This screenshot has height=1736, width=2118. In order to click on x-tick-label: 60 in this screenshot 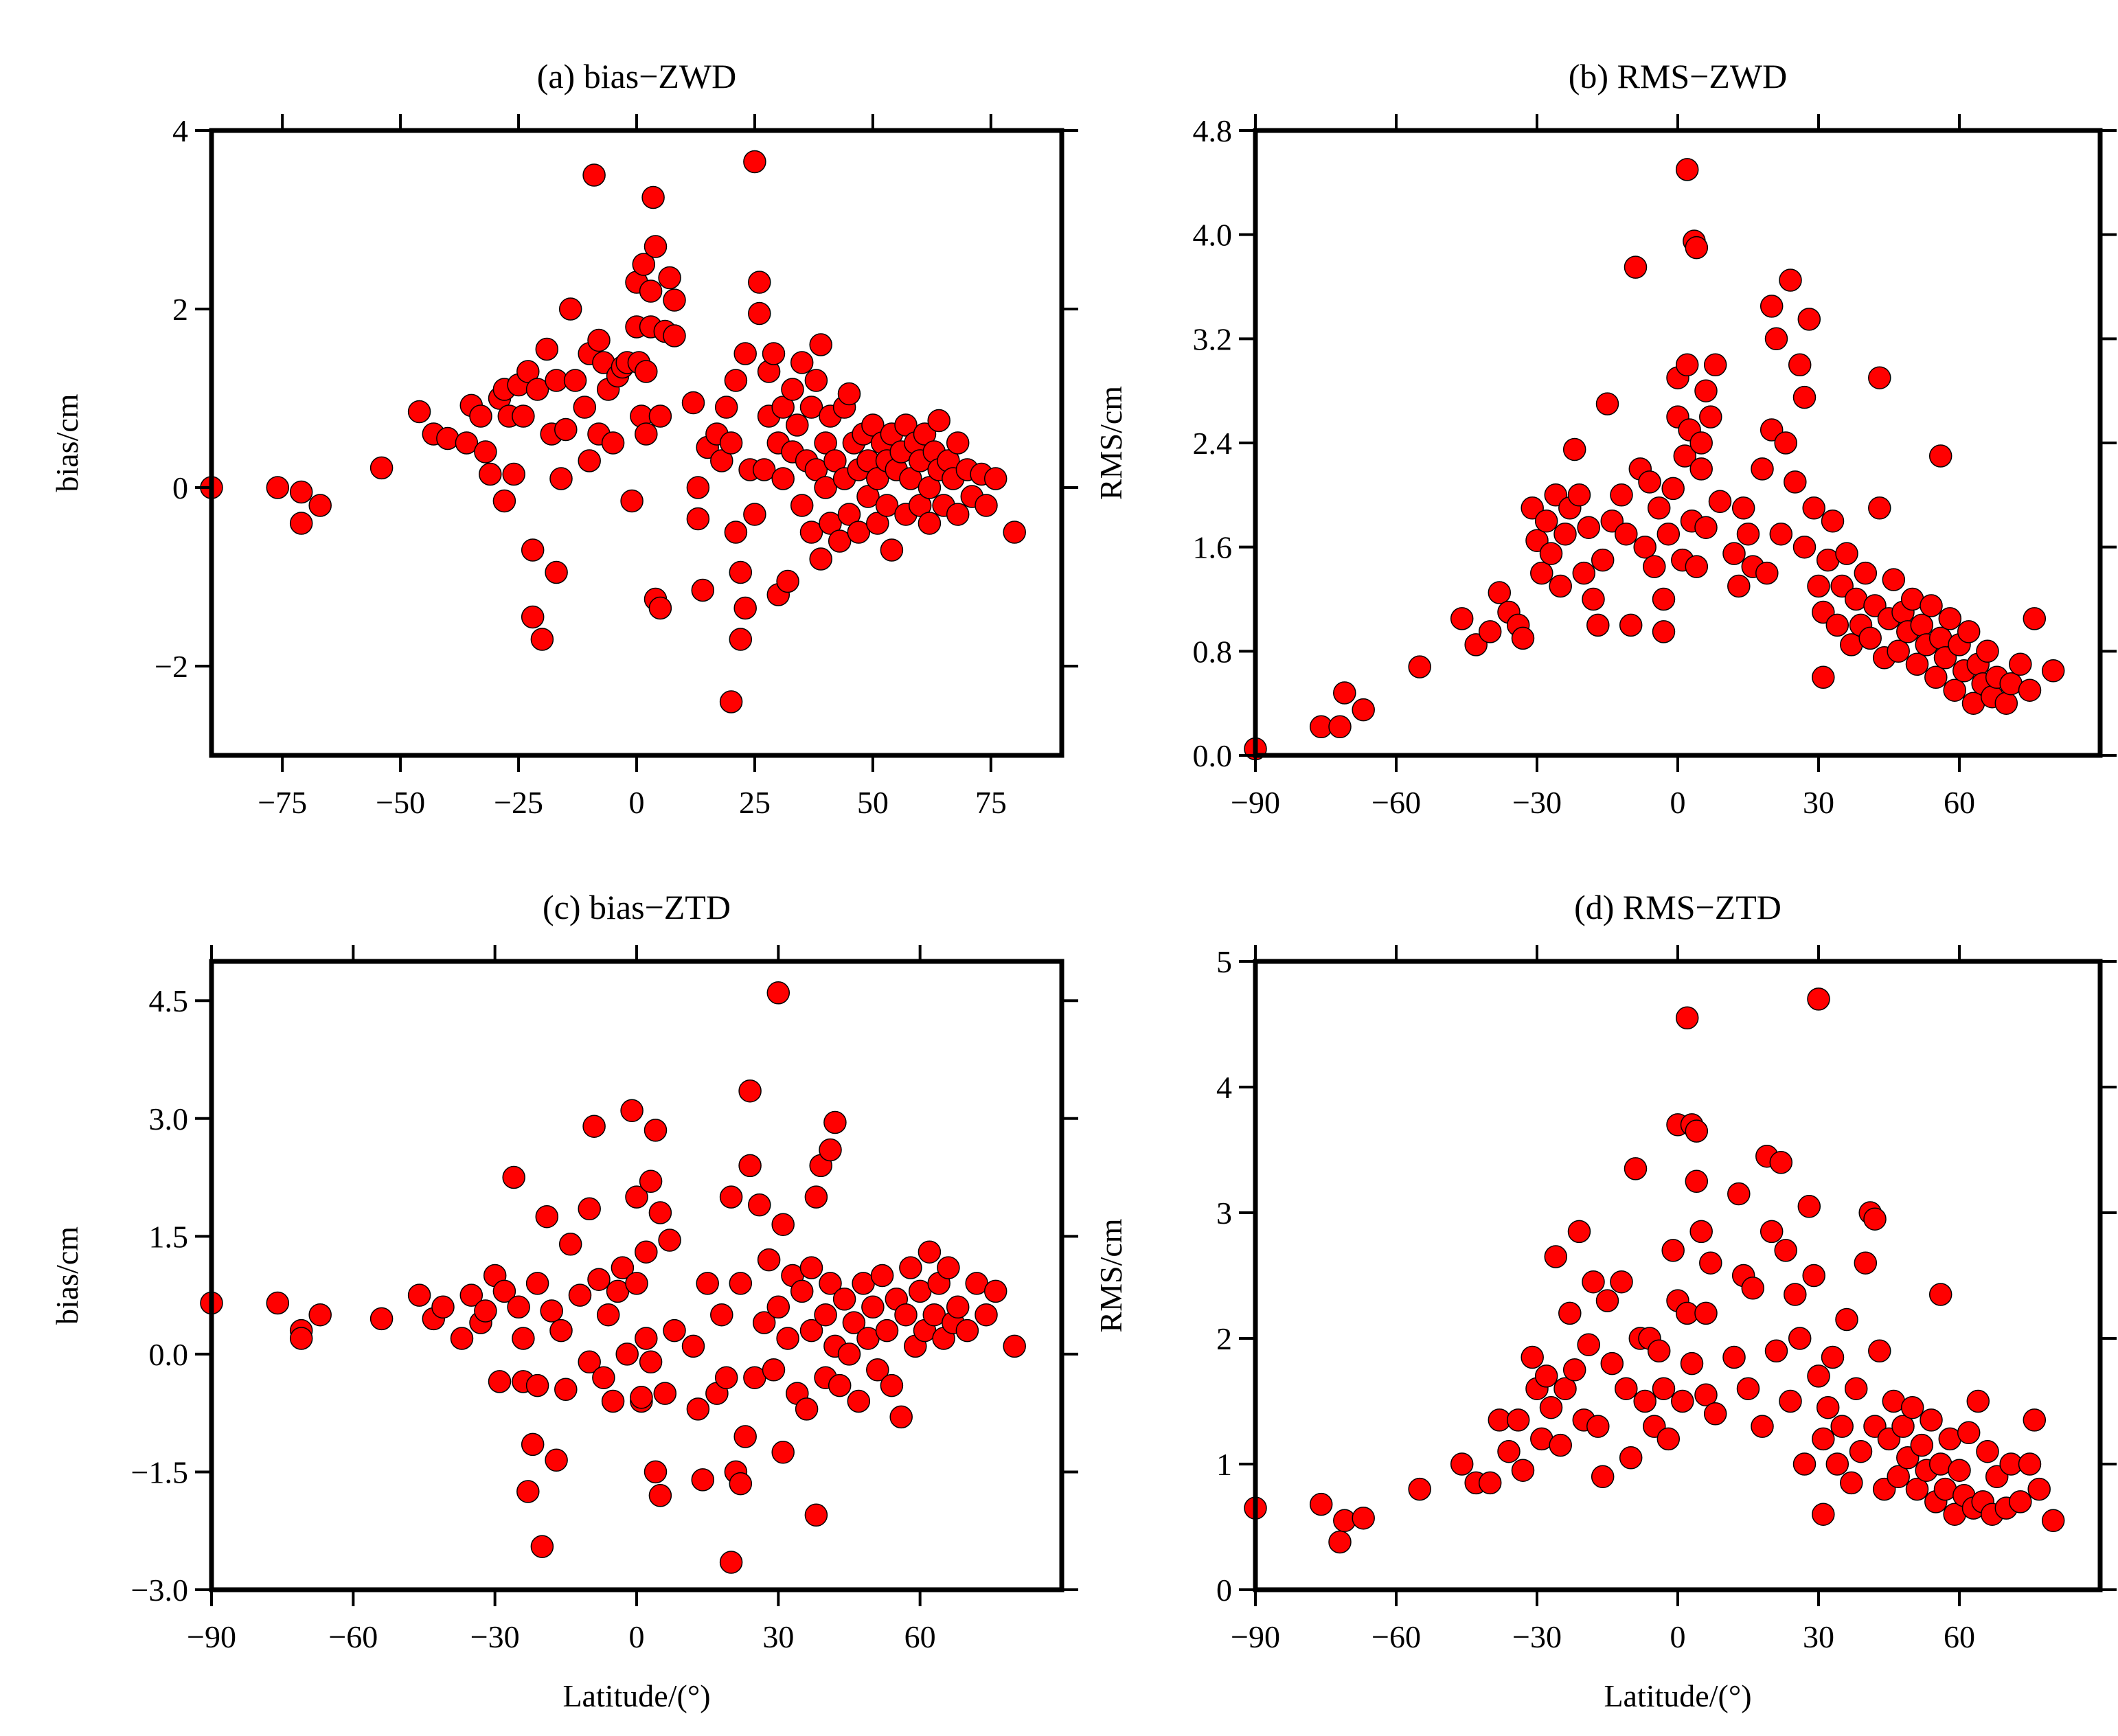, I will do `click(920, 1636)`.